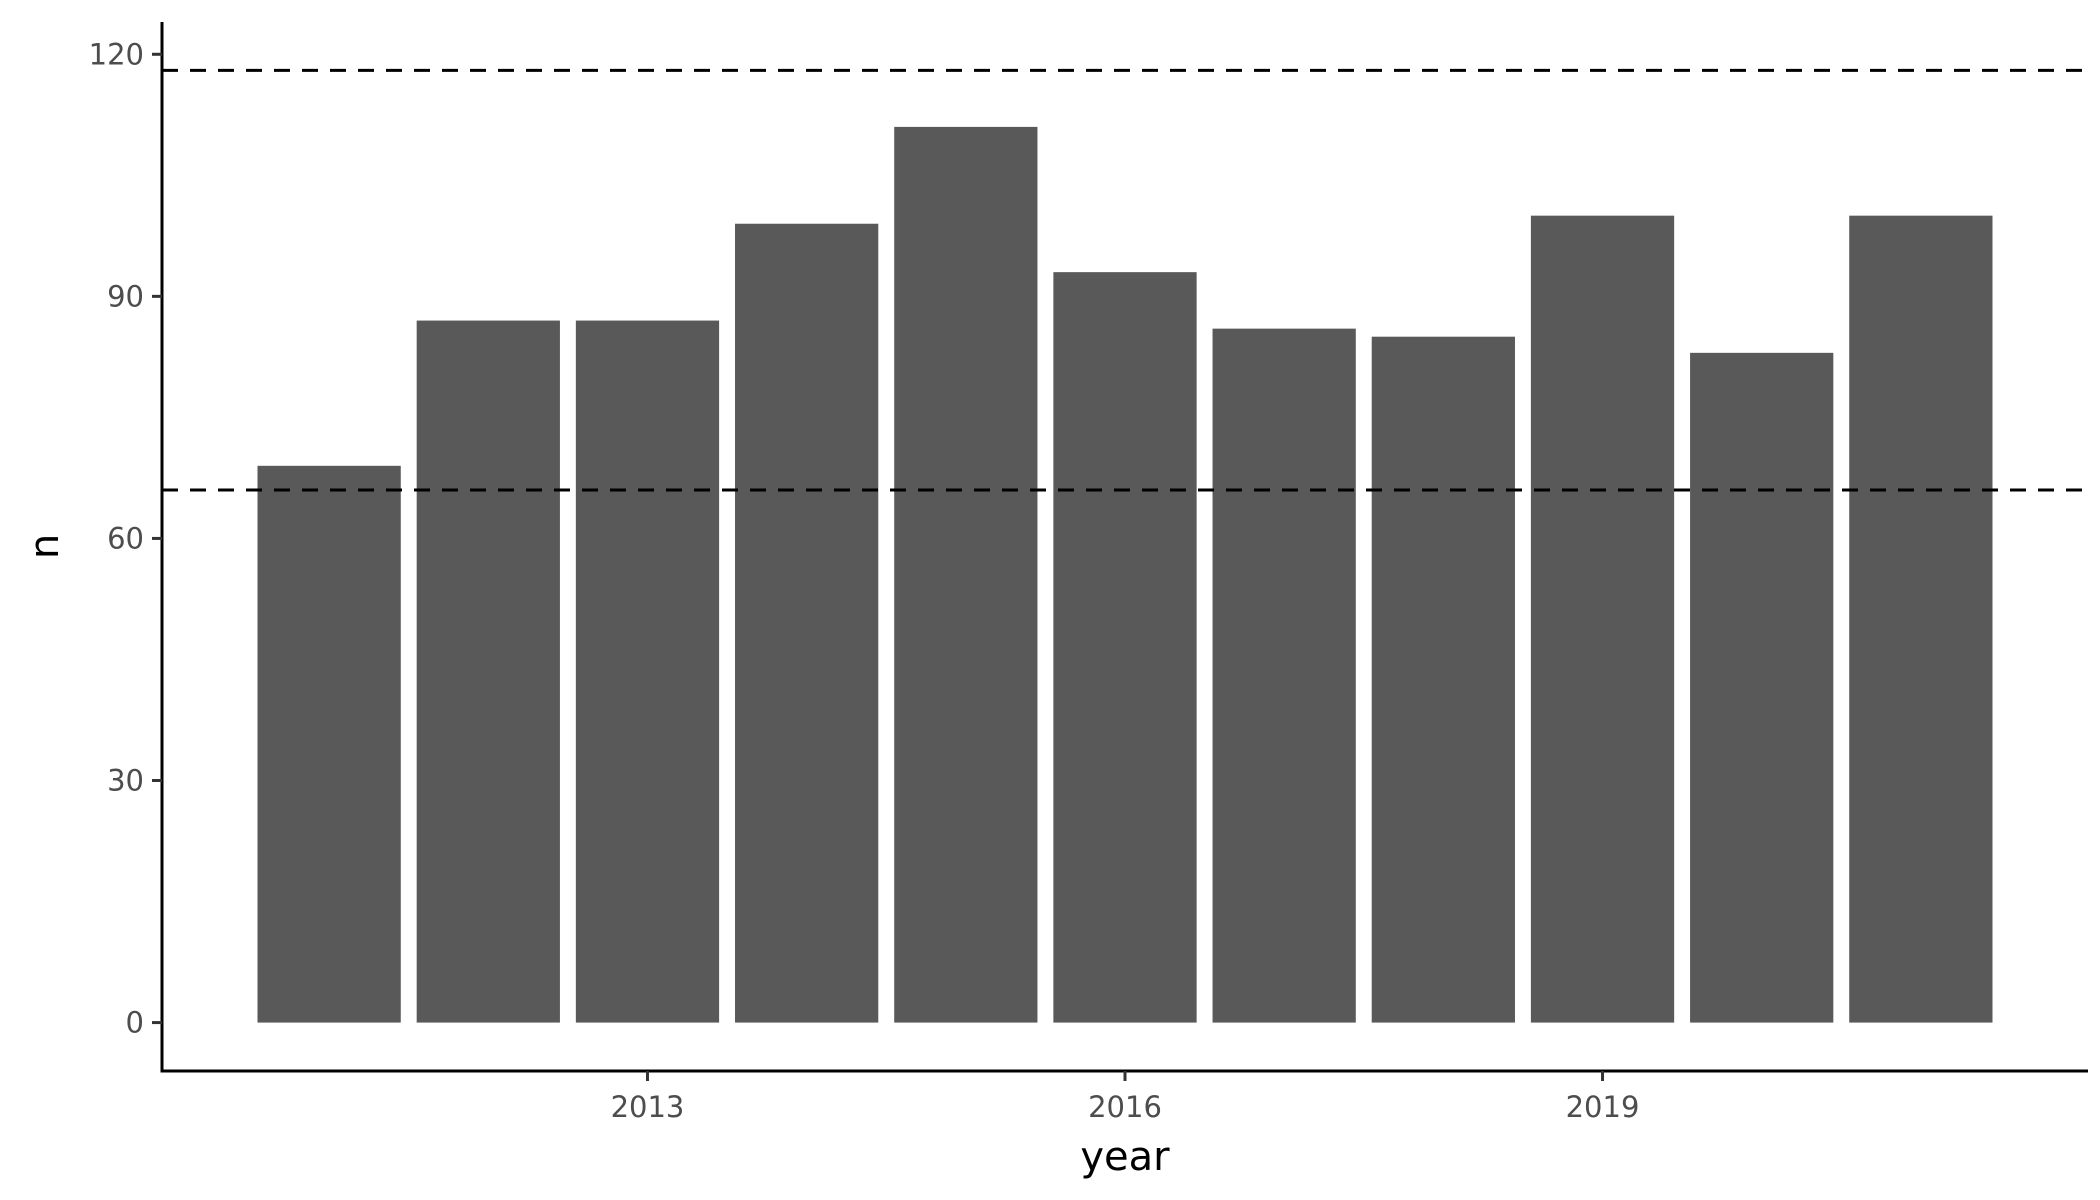 This screenshot has width=2100, height=1200. What do you see at coordinates (648, 1107) in the screenshot?
I see `x-tick-label: 2013` at bounding box center [648, 1107].